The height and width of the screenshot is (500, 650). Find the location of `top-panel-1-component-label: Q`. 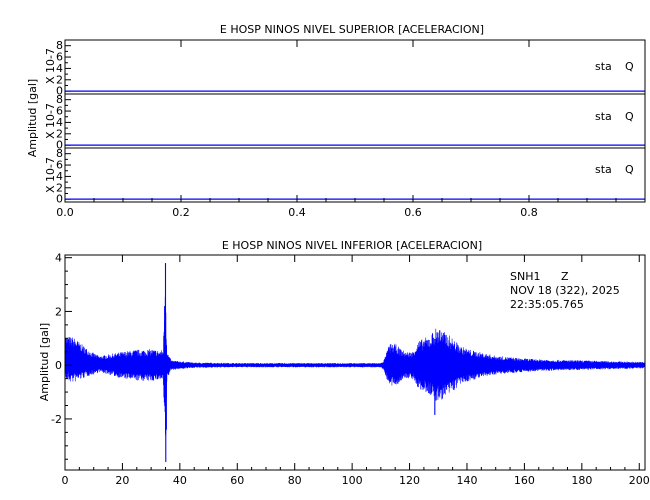

top-panel-1-component-label: Q is located at coordinates (629, 66).